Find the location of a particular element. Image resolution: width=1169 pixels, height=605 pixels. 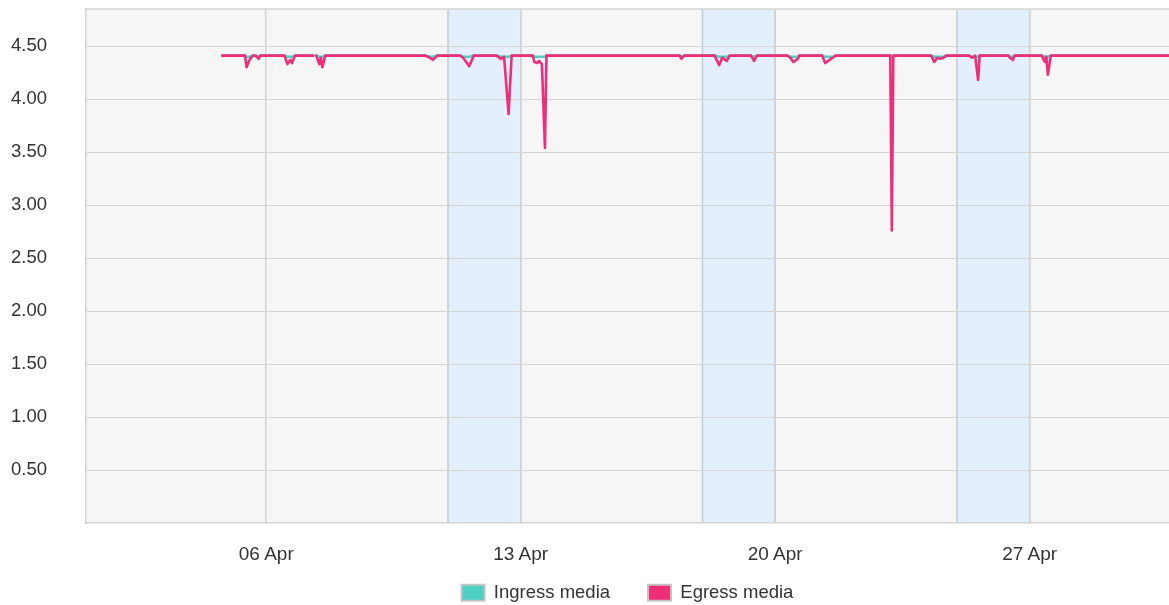

y-tick-label: 3.00 is located at coordinates (28, 204).